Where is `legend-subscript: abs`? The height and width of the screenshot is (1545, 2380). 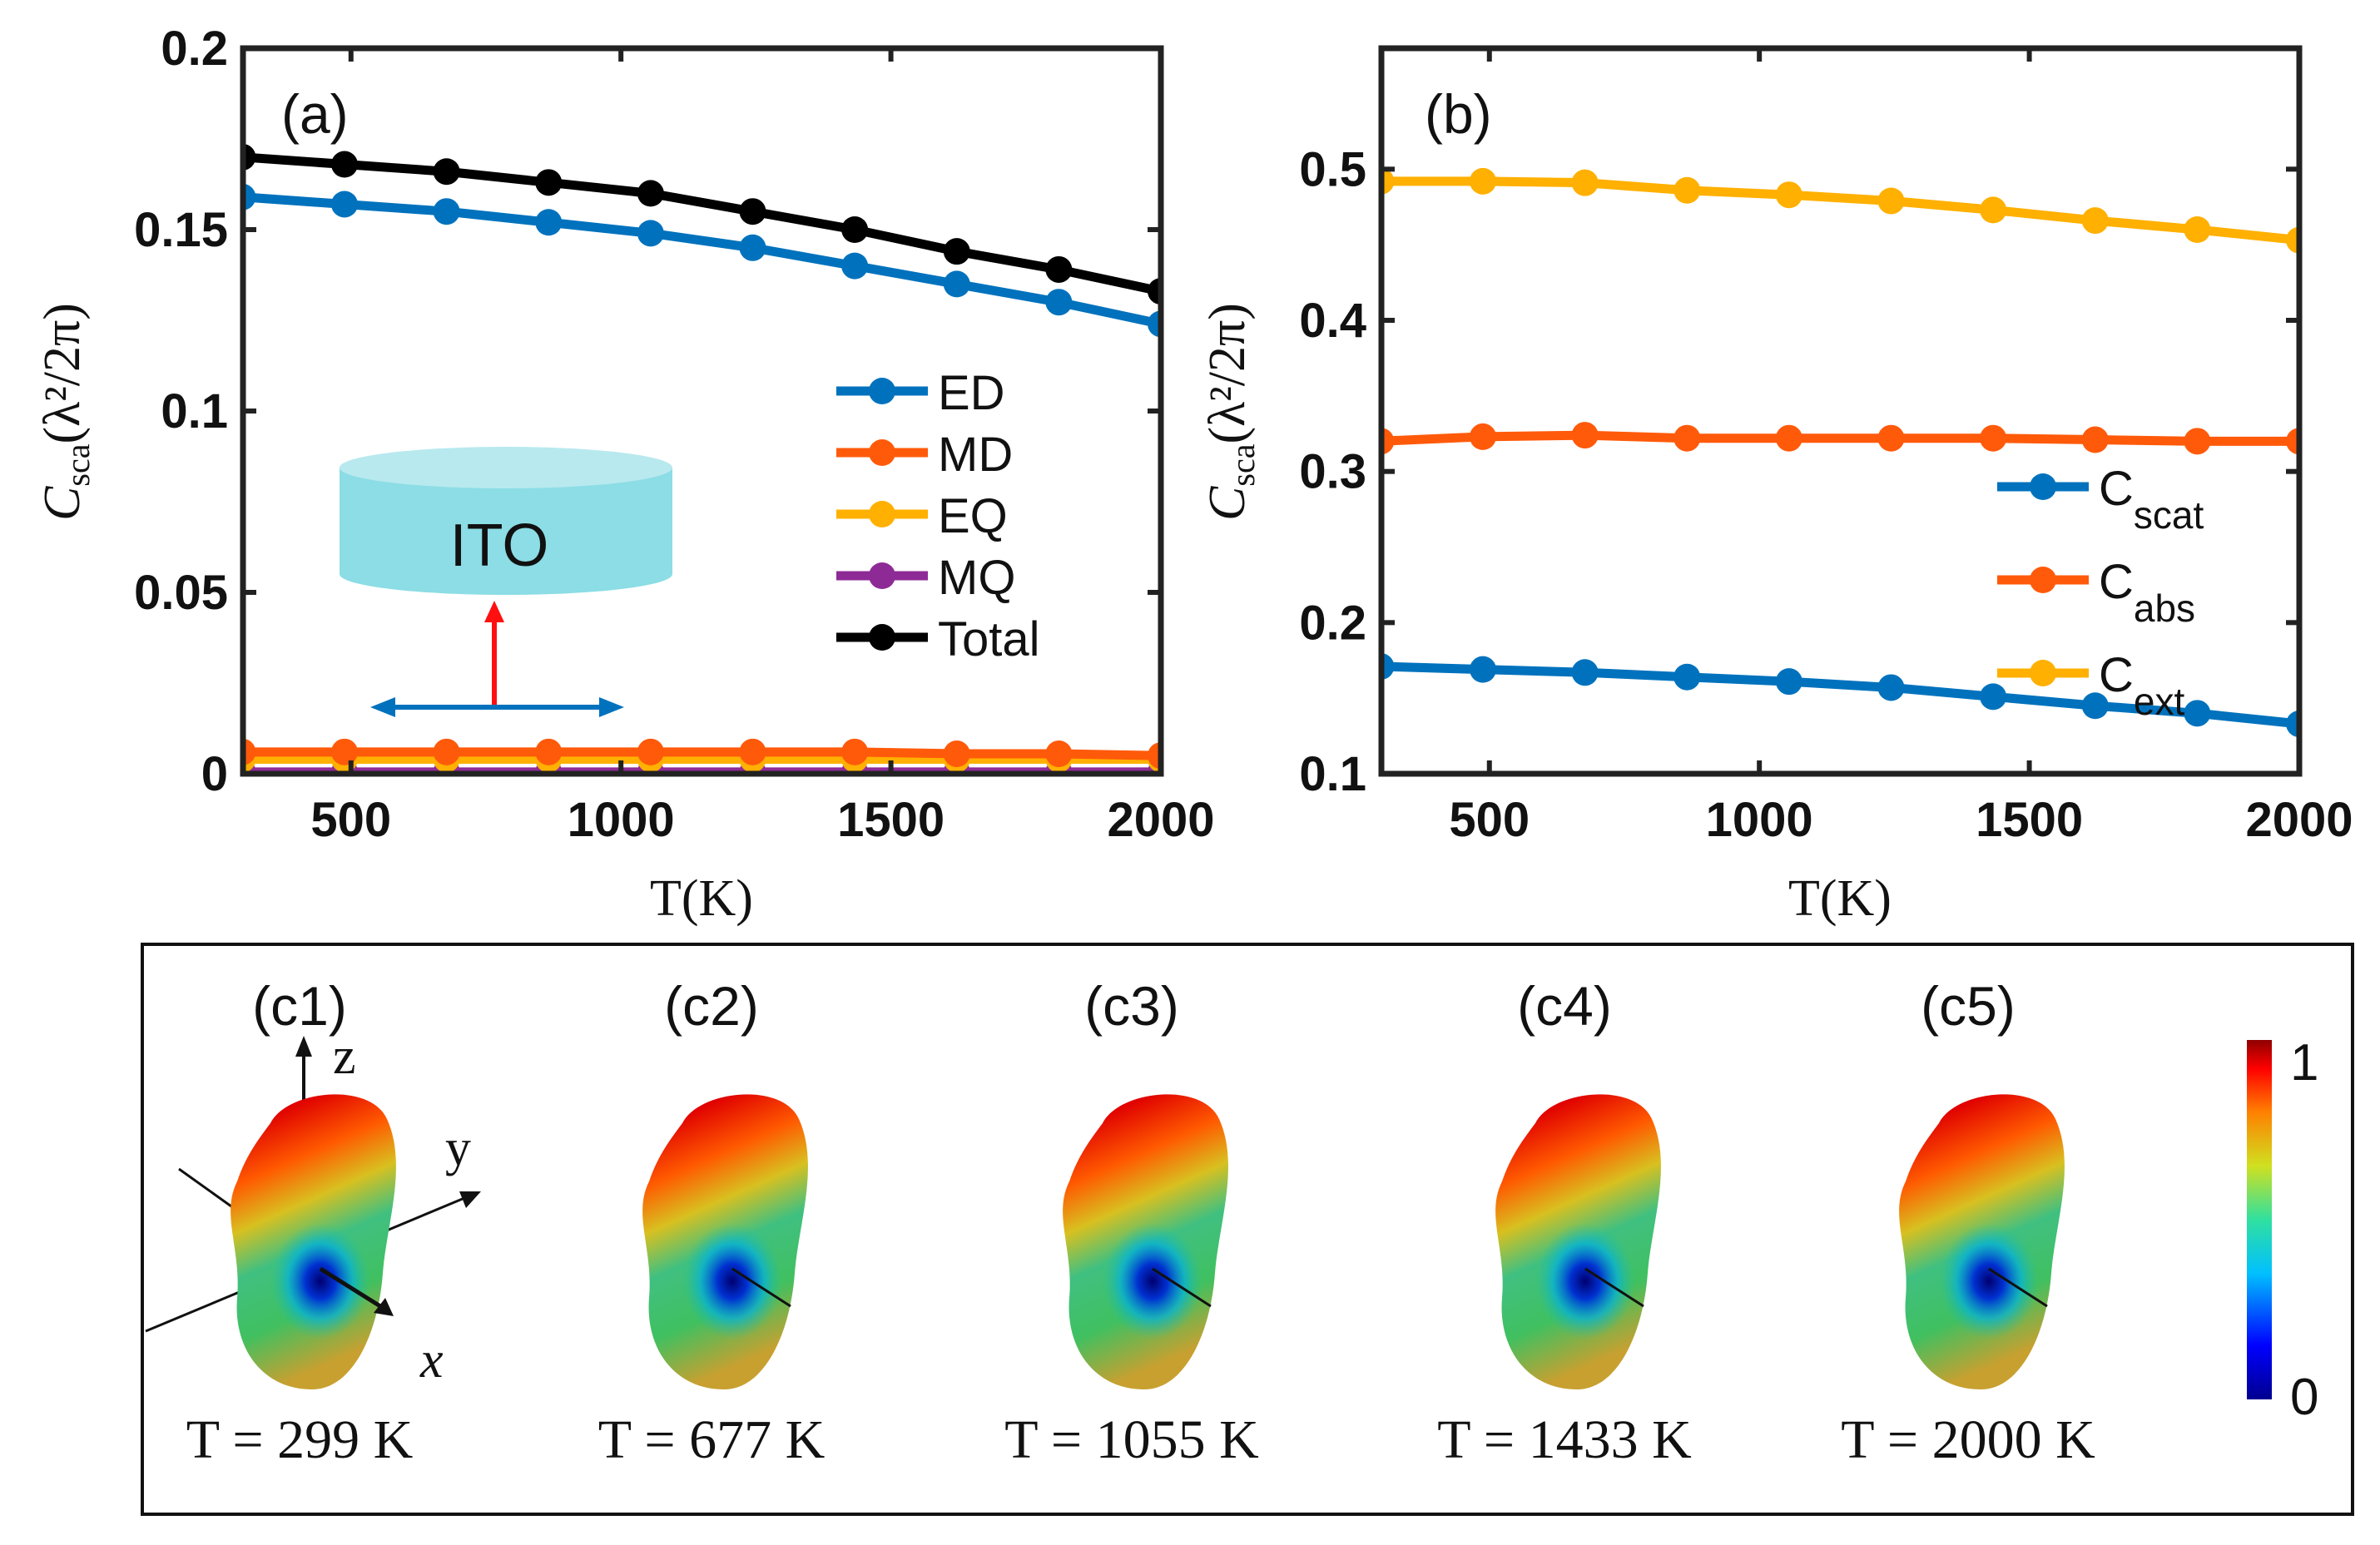
legend-subscript: abs is located at coordinates (2164, 608).